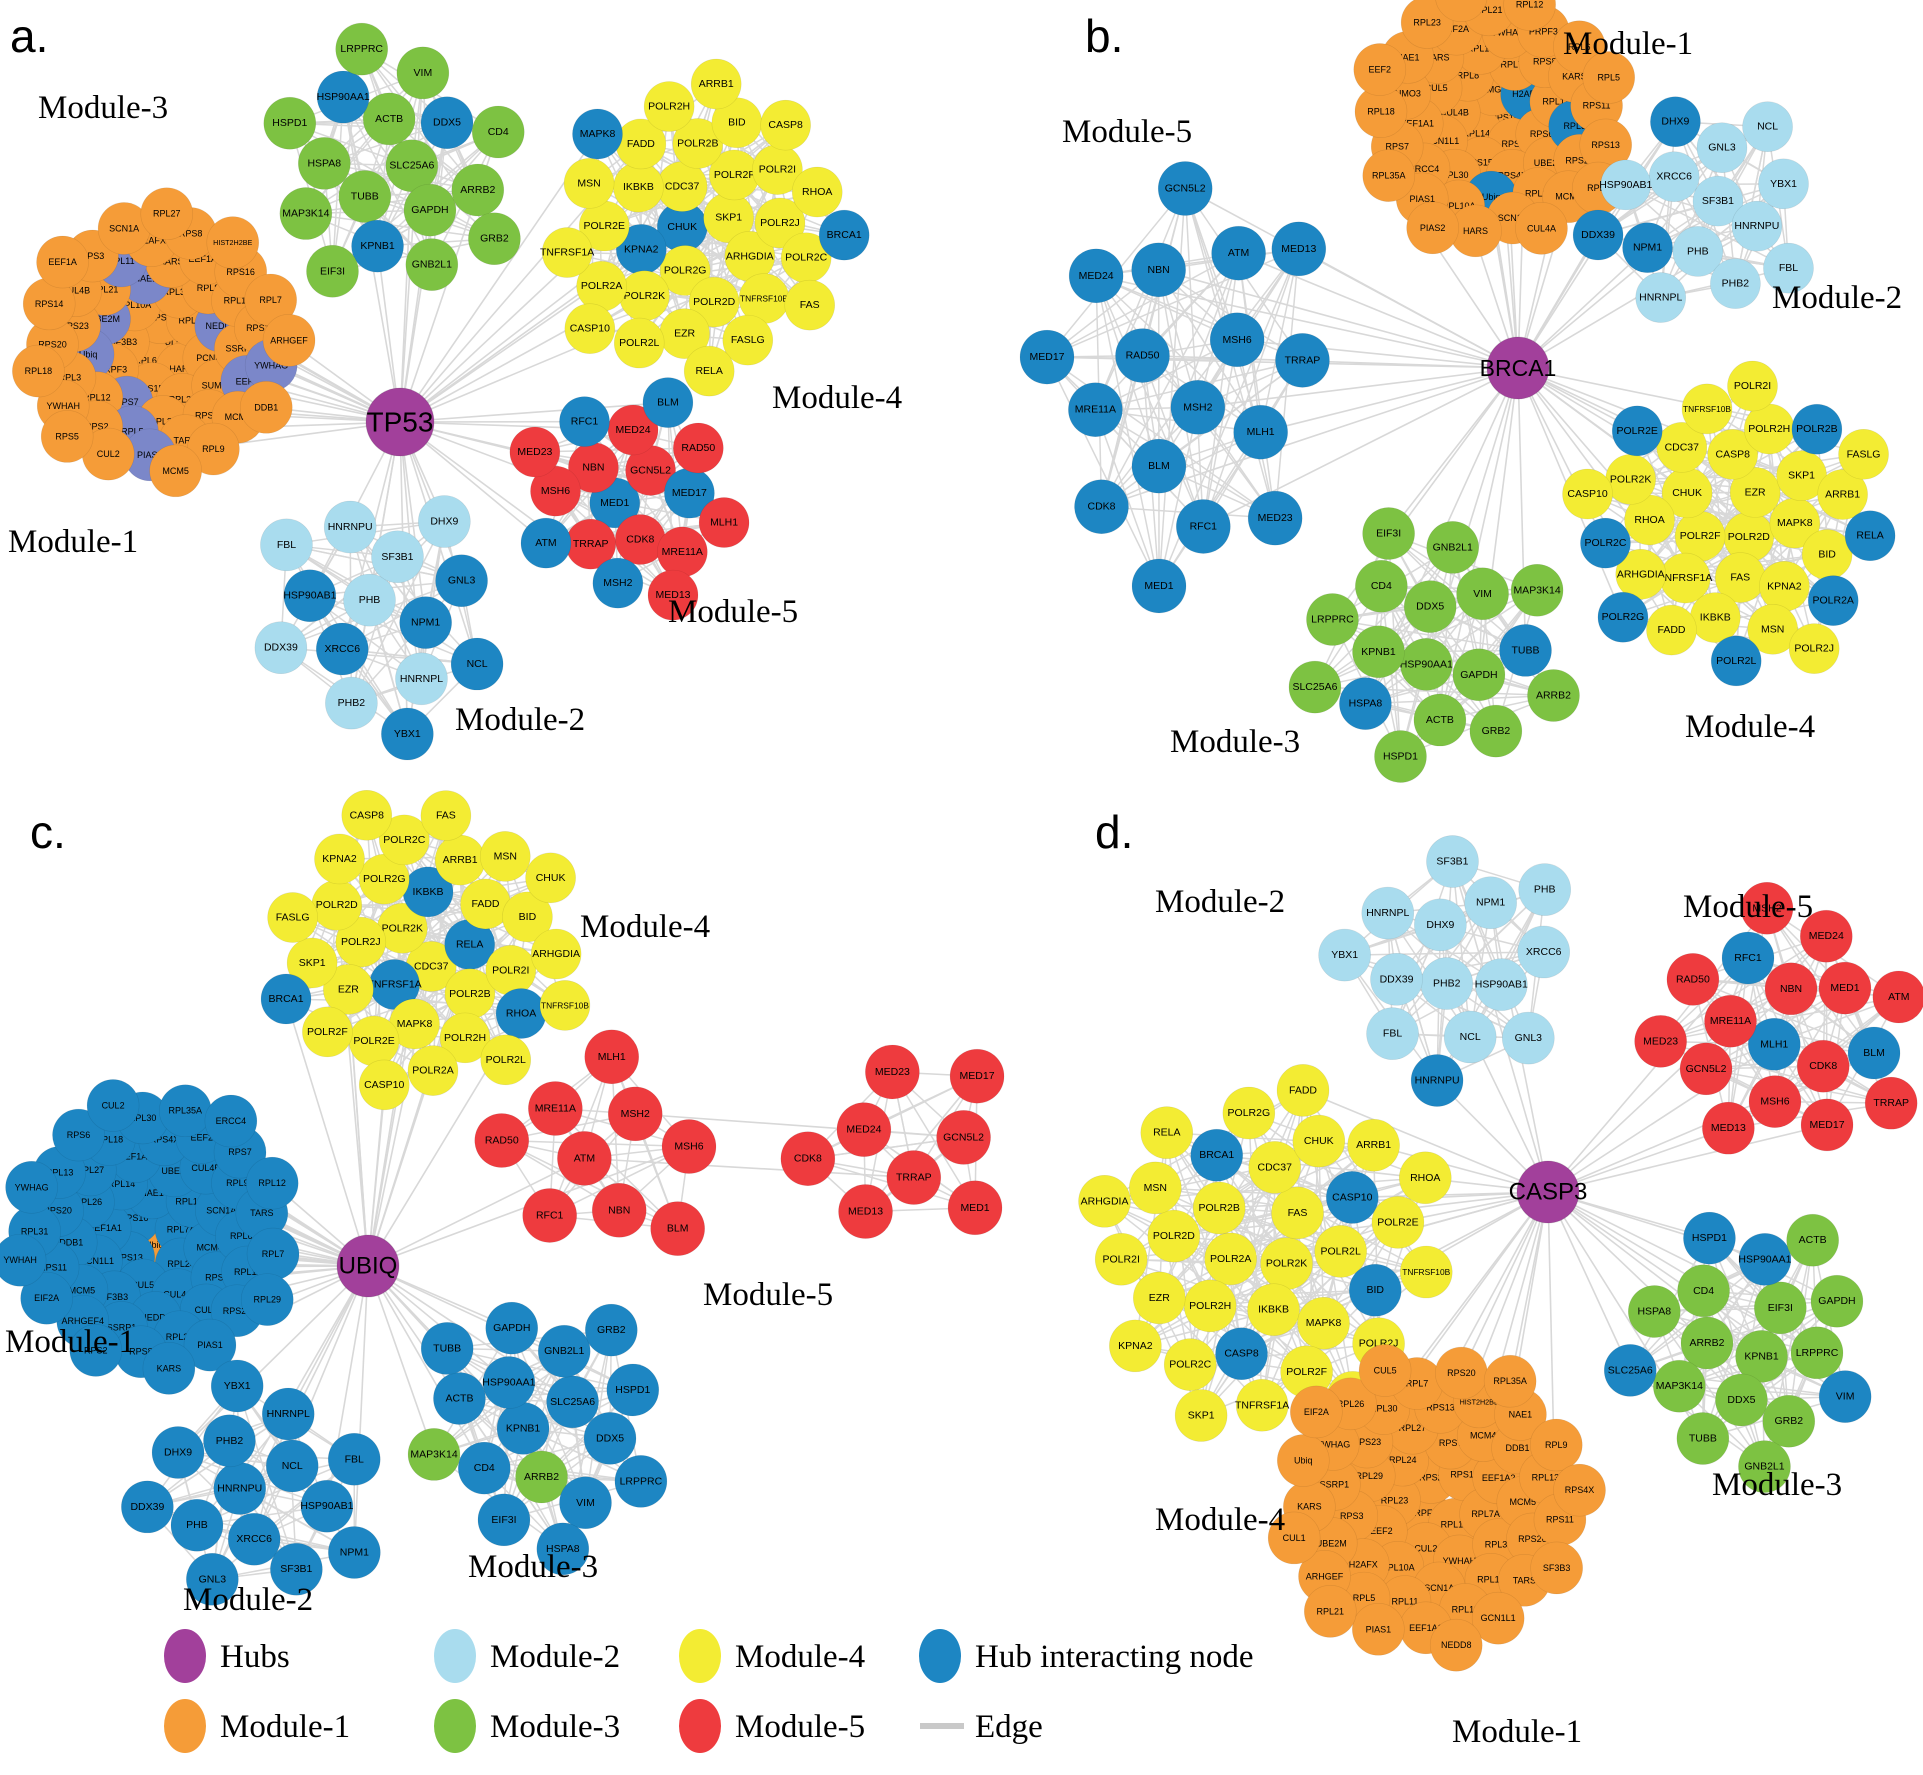  I want to click on node-polr2a, so click(433, 1070).